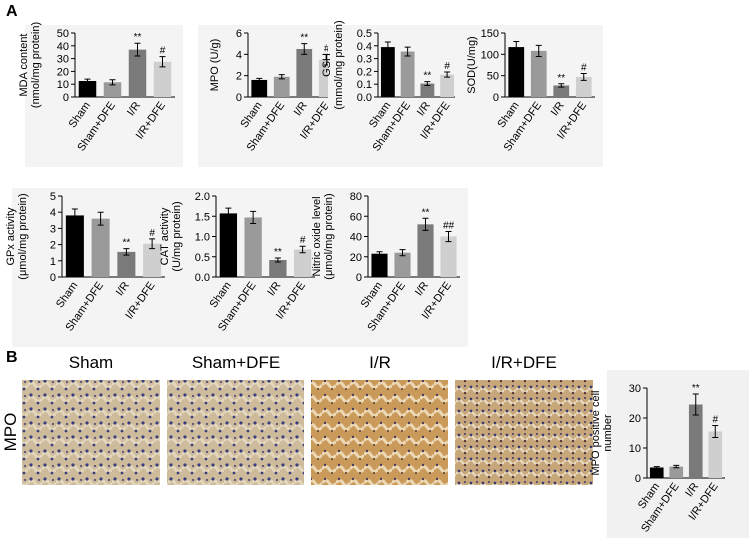 The height and width of the screenshot is (546, 753). Describe the element at coordinates (364, 85) in the screenshot. I see `y-tick-label: 0.1` at that location.